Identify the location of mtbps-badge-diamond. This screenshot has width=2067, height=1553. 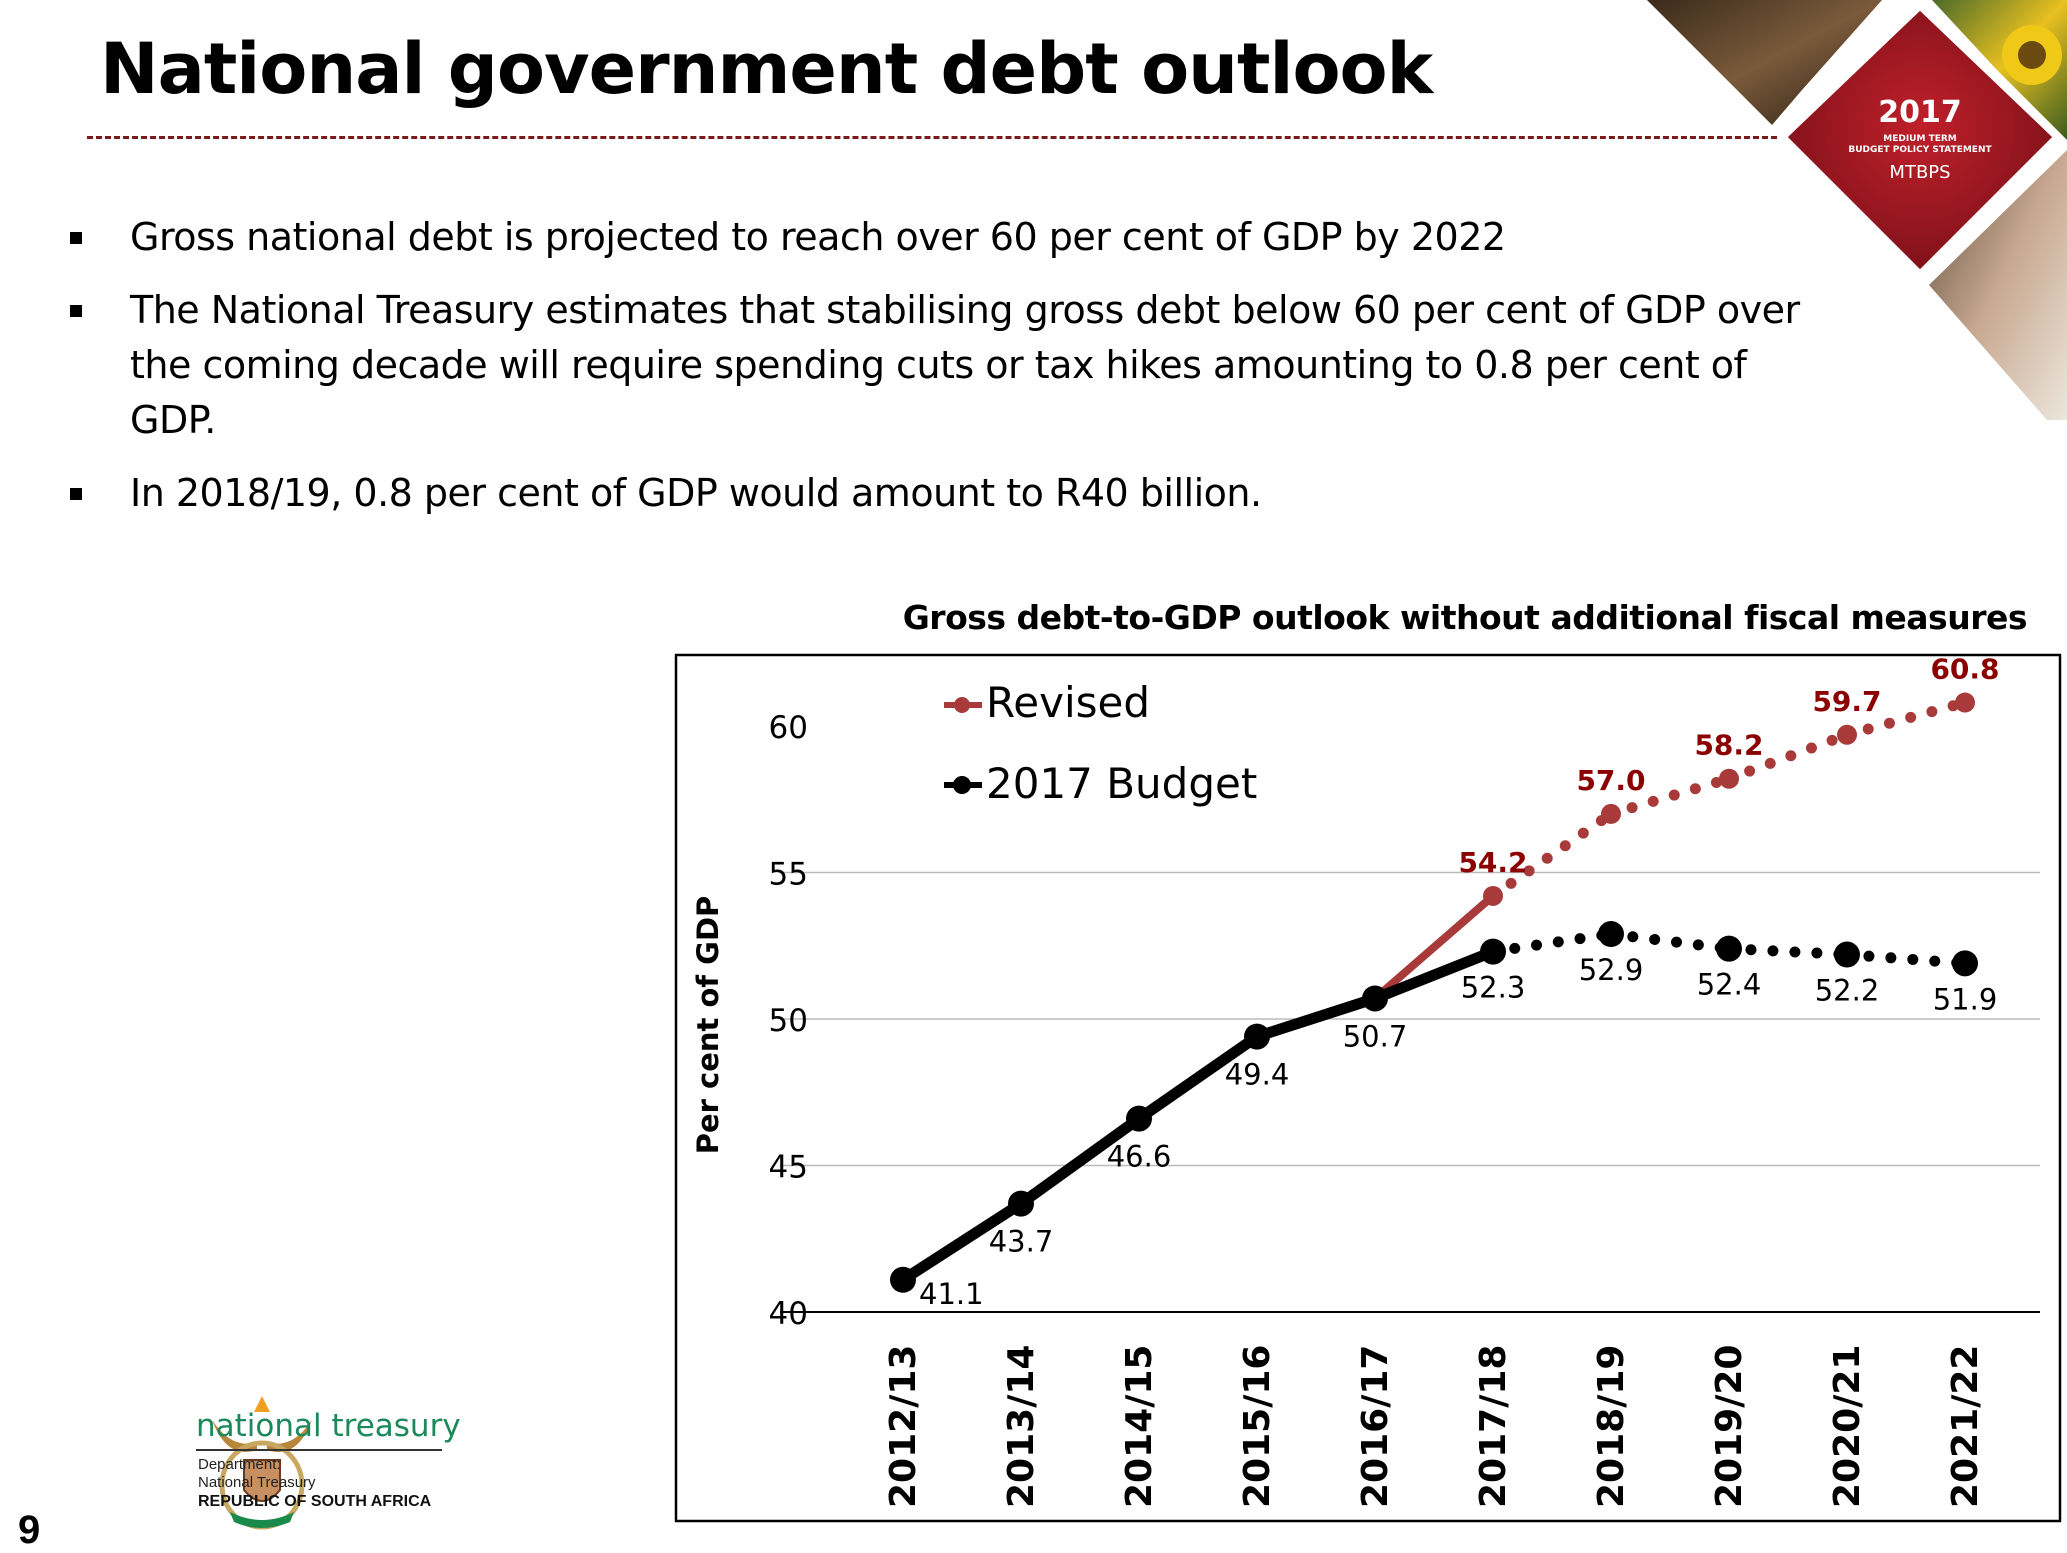
(1920, 140).